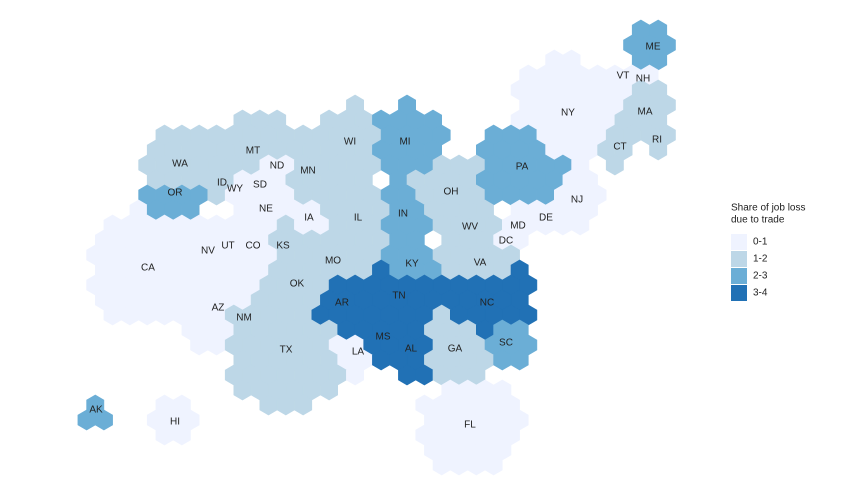 The width and height of the screenshot is (864, 504). Describe the element at coordinates (277, 166) in the screenshot. I see `state-label: ND` at that location.